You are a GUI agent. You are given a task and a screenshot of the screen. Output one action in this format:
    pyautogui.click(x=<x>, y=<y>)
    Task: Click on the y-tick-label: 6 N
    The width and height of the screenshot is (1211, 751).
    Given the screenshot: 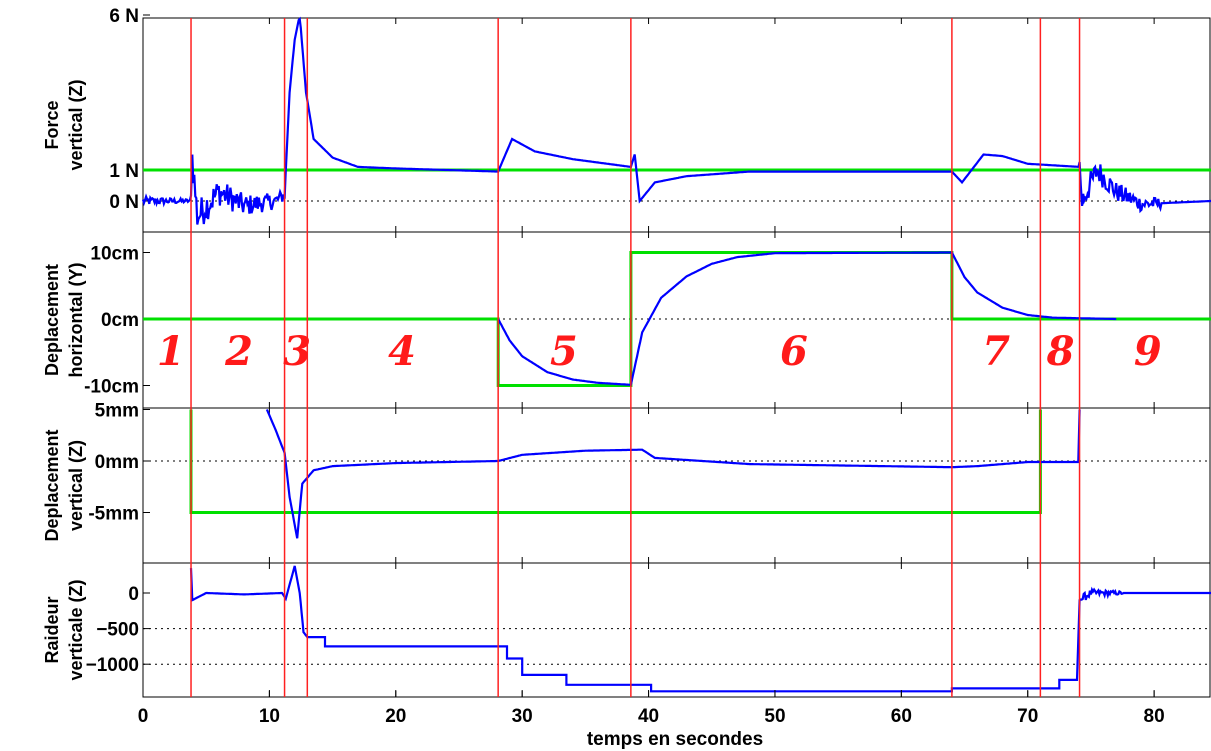 What is the action you would take?
    pyautogui.click(x=124, y=16)
    